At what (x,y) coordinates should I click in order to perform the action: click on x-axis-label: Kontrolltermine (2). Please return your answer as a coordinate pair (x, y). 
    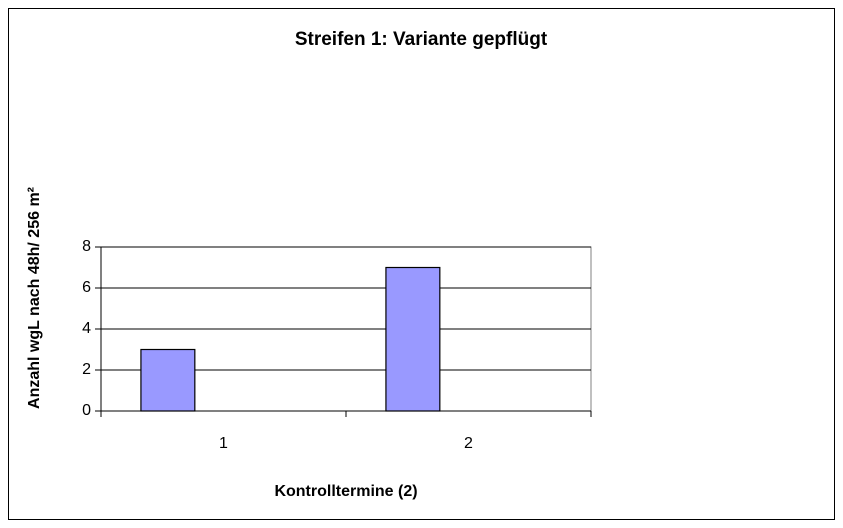
    Looking at the image, I should click on (345, 491).